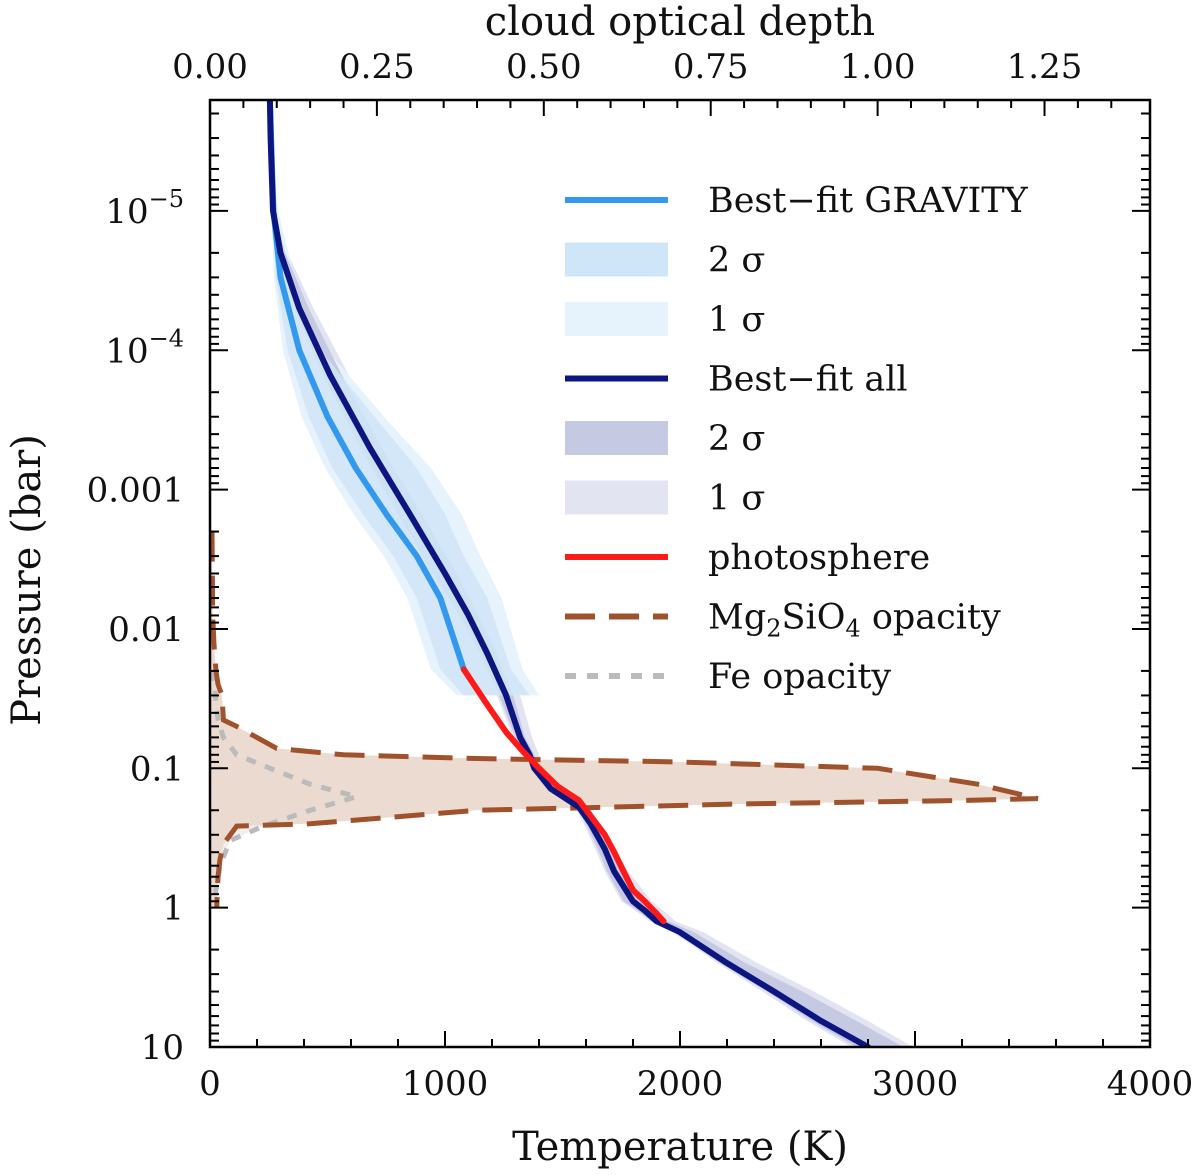 This screenshot has height=1175, width=1200. What do you see at coordinates (544, 67) in the screenshot?
I see `x2-tick-label: 0.50` at bounding box center [544, 67].